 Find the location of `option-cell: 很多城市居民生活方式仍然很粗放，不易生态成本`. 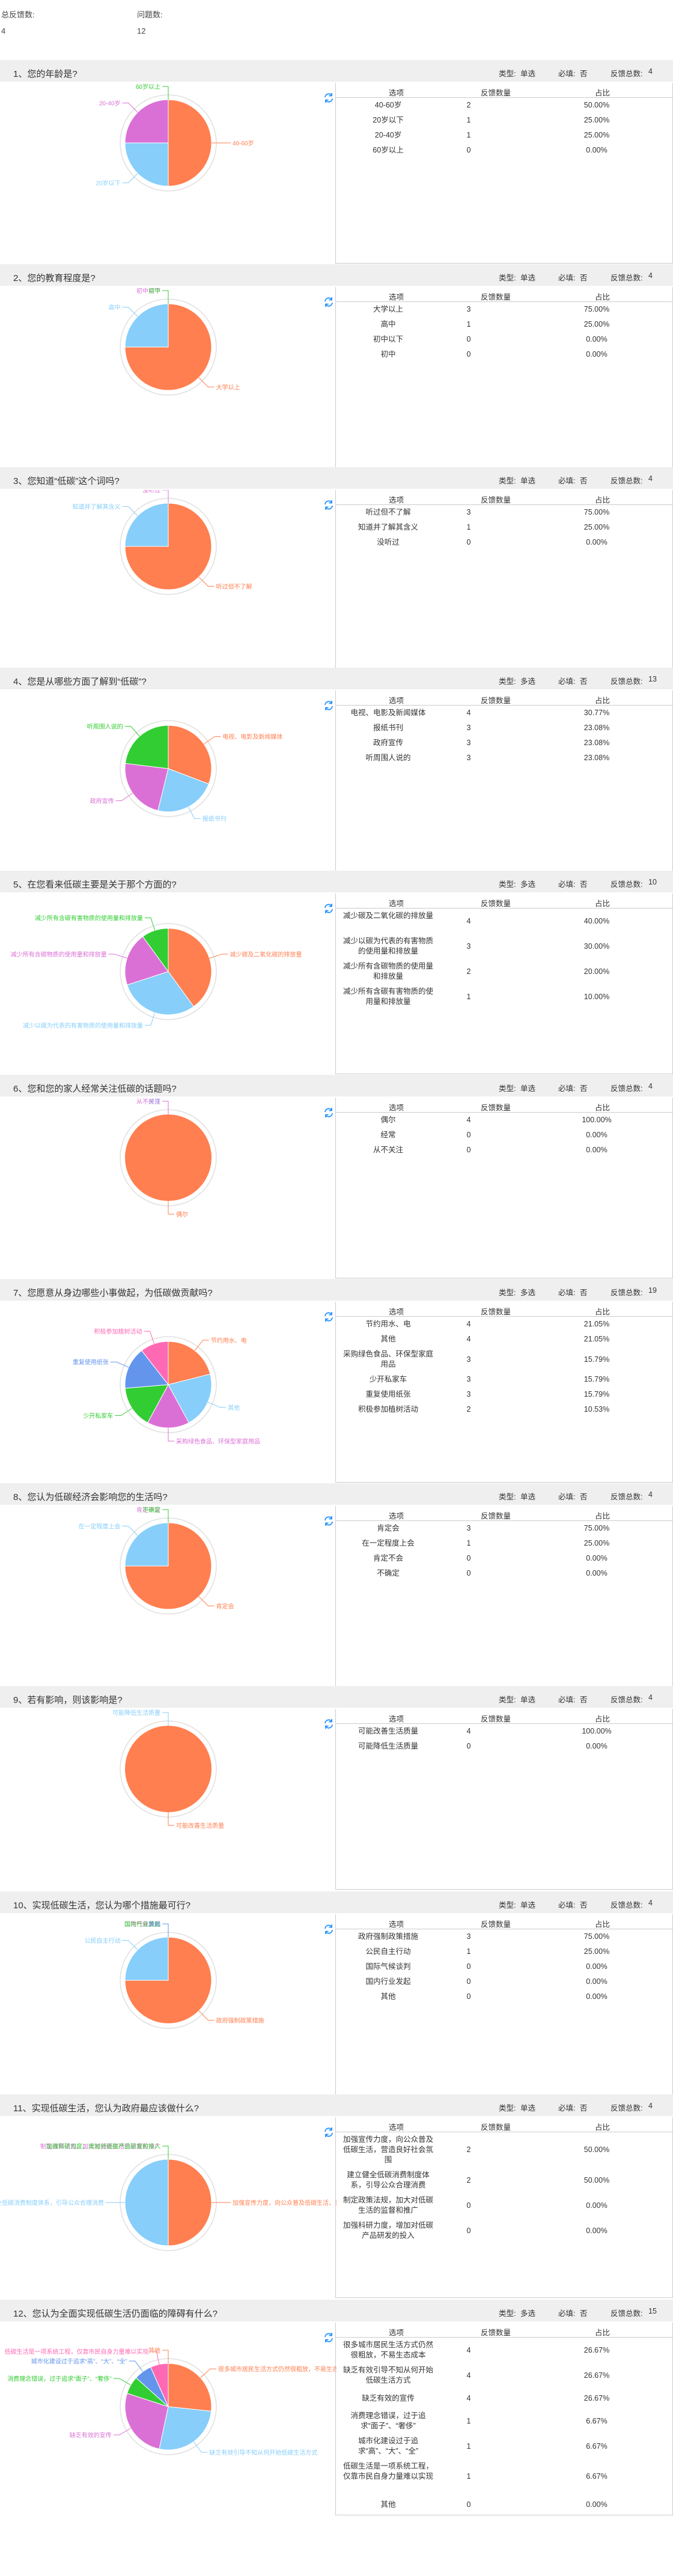

option-cell: 很多城市居民生活方式仍然很粗放，不易生态成本 is located at coordinates (388, 2350).